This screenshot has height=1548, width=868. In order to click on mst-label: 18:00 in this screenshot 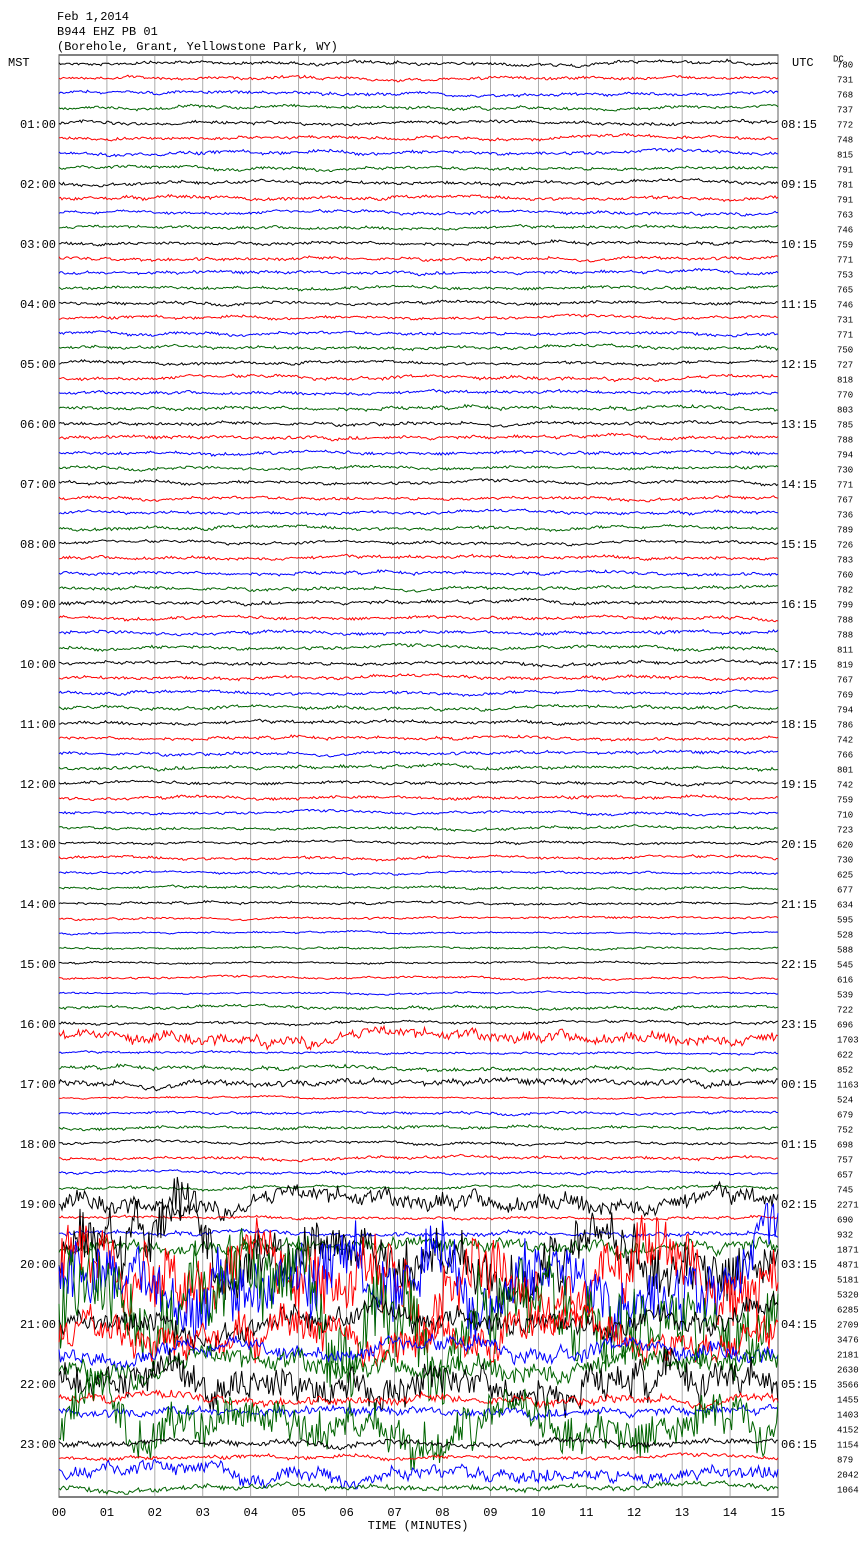, I will do `click(38, 1145)`.